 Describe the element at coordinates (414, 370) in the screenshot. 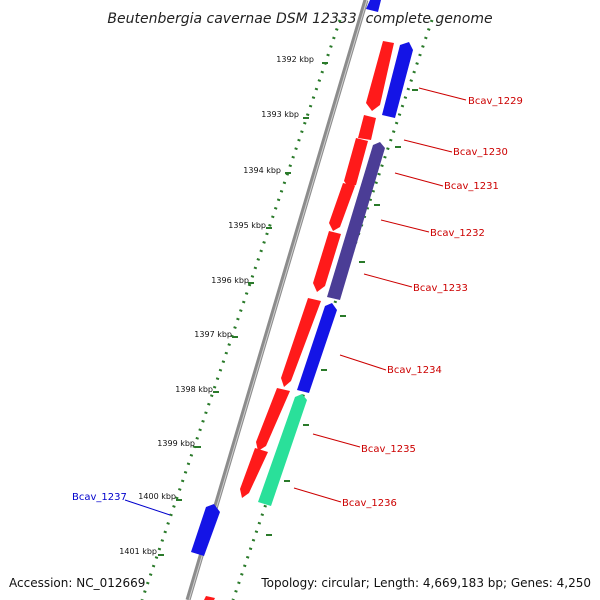

I see `gene-label-bcav-1234: Bcav_1234` at that location.